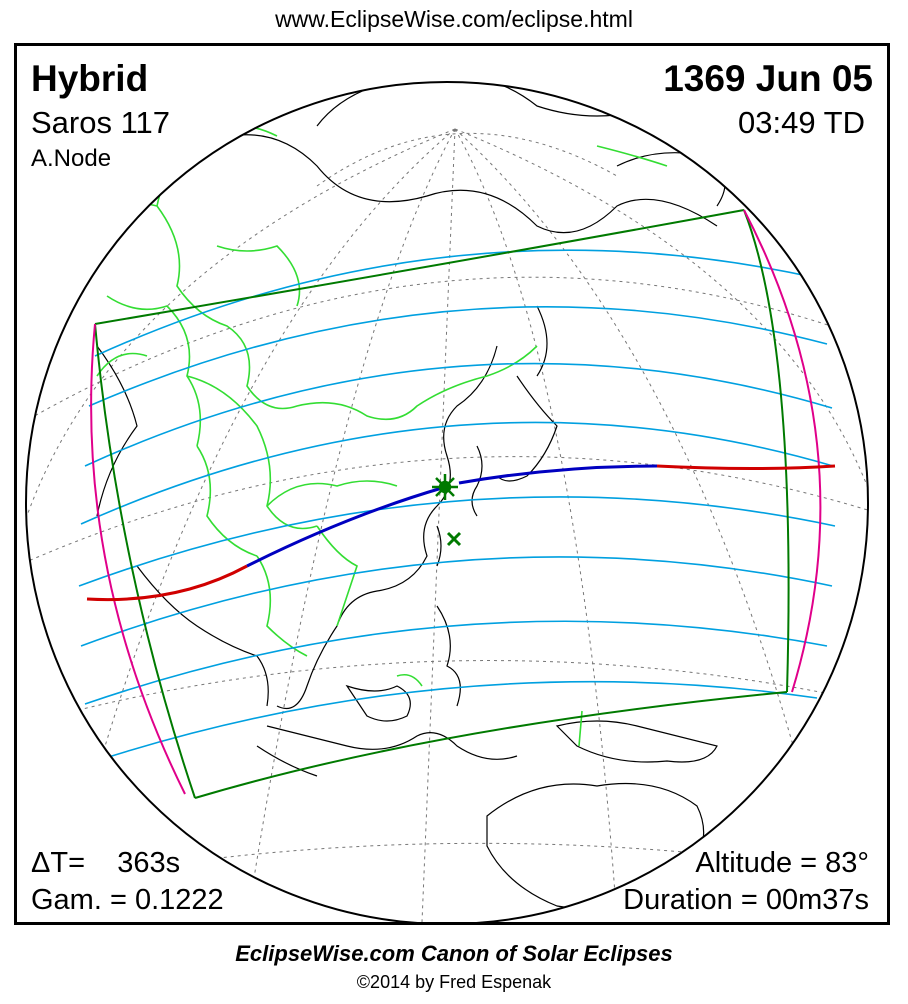 This screenshot has width=908, height=1004. Describe the element at coordinates (101, 122) in the screenshot. I see `saros-series: Saros 117` at that location.